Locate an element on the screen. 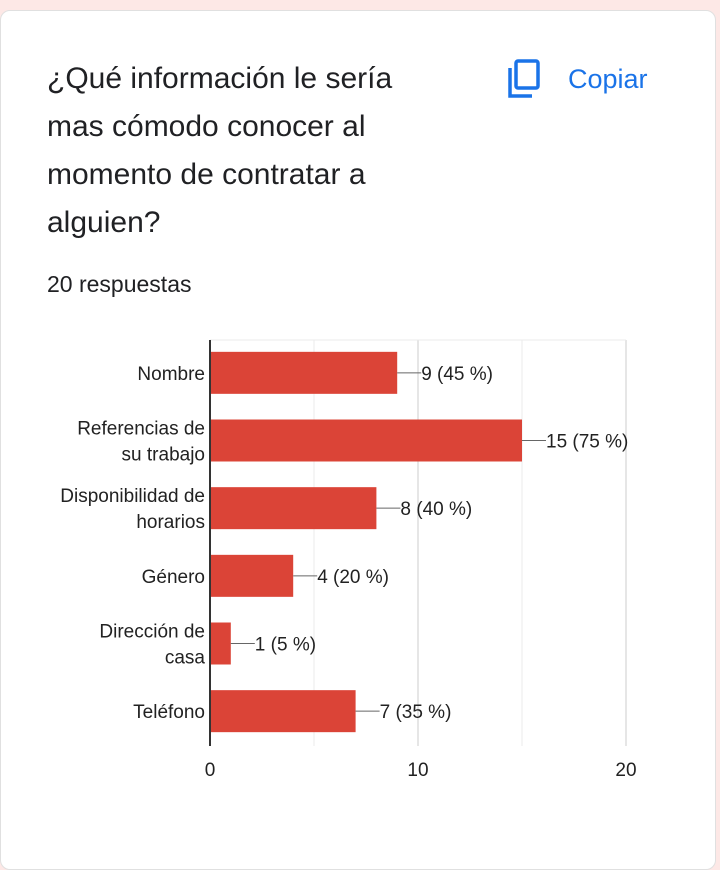 Image resolution: width=720 pixels, height=870 pixels. category-label: Nombre is located at coordinates (171, 374).